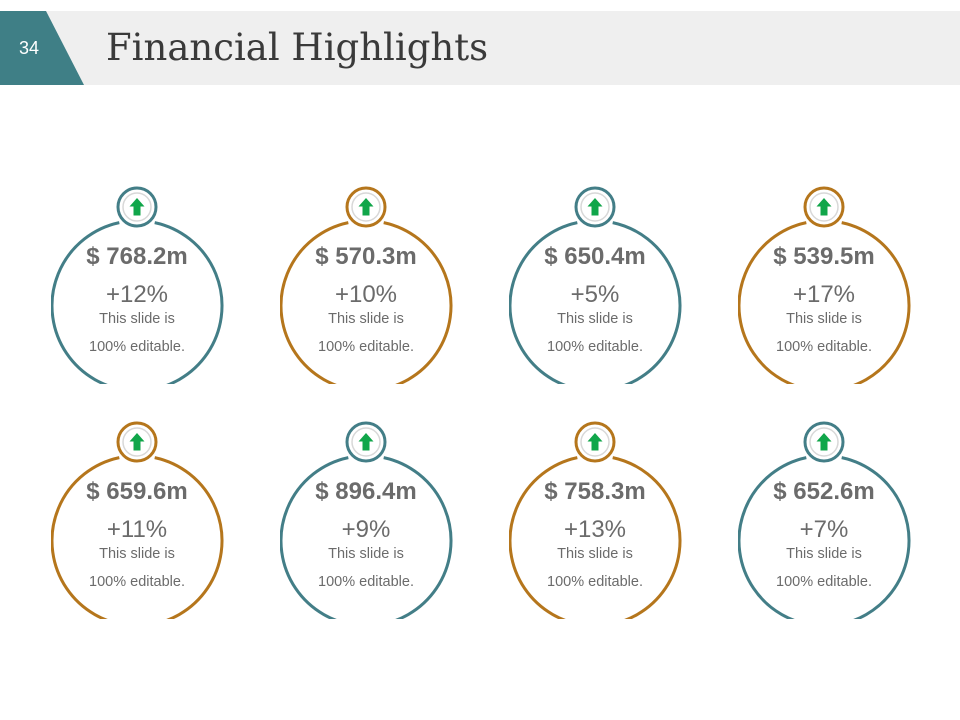 The image size is (960, 720). Describe the element at coordinates (137, 529) in the screenshot. I see `metric-change: +11%` at that location.